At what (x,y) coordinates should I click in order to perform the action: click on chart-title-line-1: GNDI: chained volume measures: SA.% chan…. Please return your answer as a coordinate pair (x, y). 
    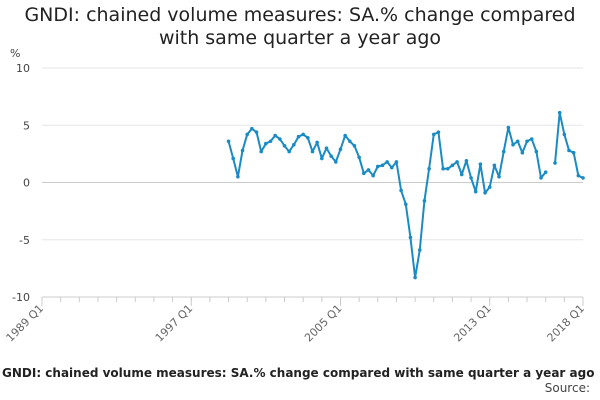
    Looking at the image, I should click on (300, 15).